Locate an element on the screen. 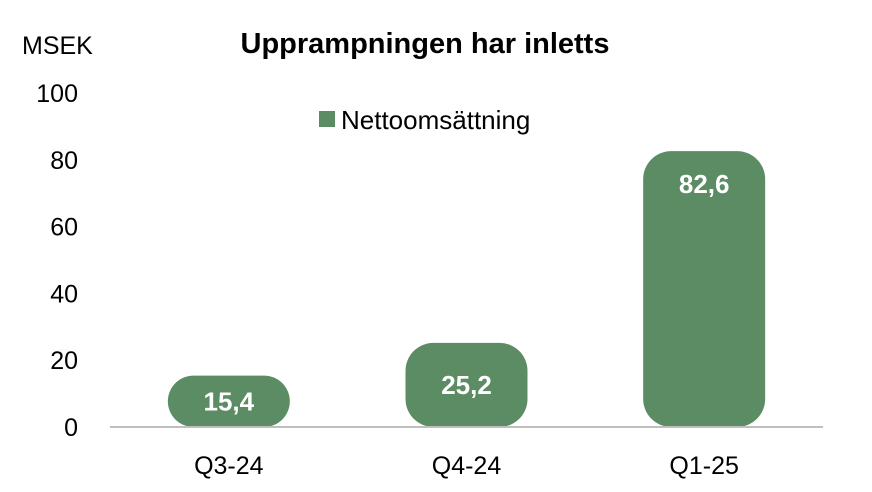  x-category-label: Q1-25 is located at coordinates (703, 466).